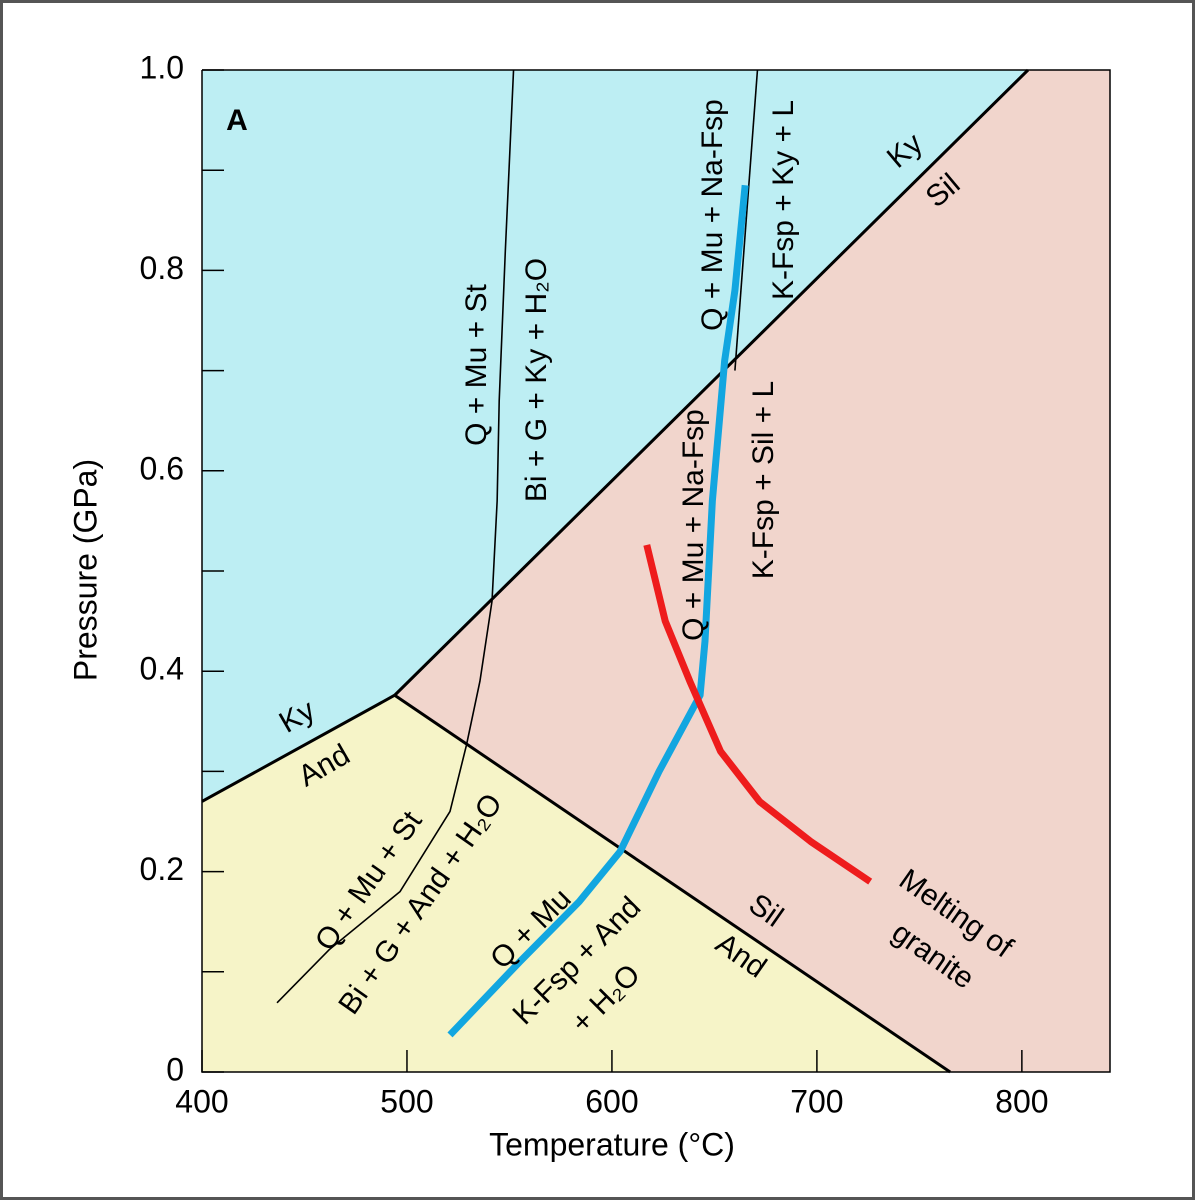 The image size is (1195, 1200). I want to click on x-tick-label: 500, so click(406, 1101).